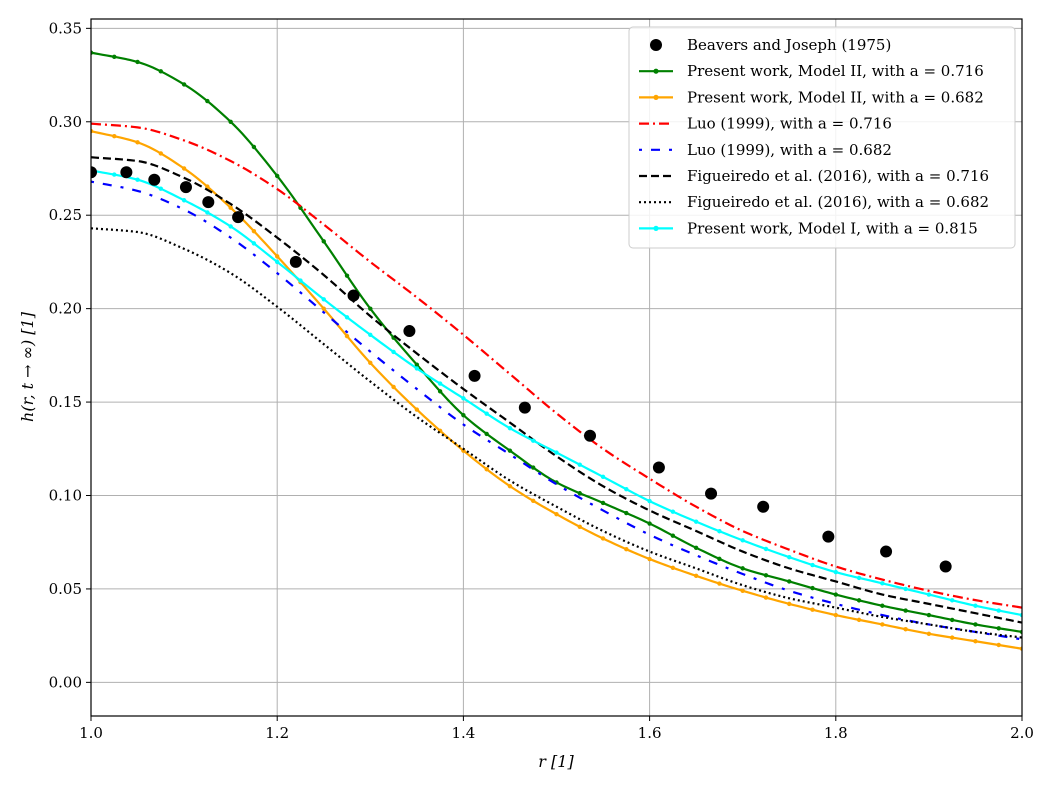 This screenshot has width=1054, height=796. Describe the element at coordinates (65, 589) in the screenshot. I see `y-tick-label: 0.05` at that location.